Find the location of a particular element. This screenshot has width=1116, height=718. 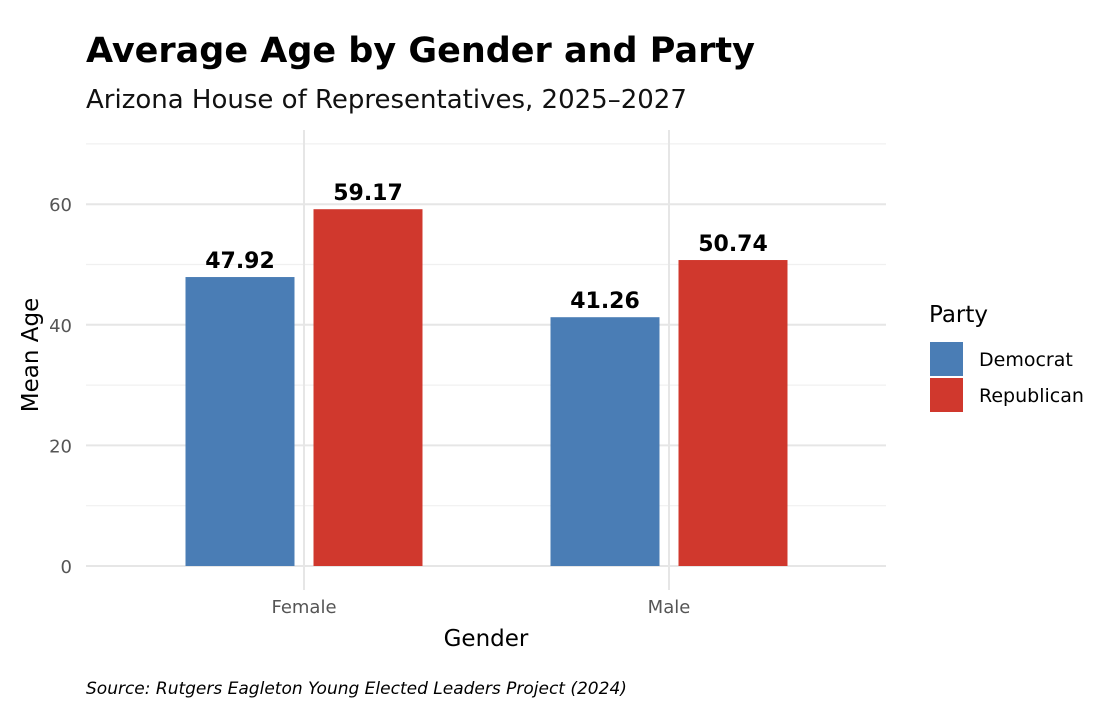

y-tick-label: 20 is located at coordinates (60, 446).